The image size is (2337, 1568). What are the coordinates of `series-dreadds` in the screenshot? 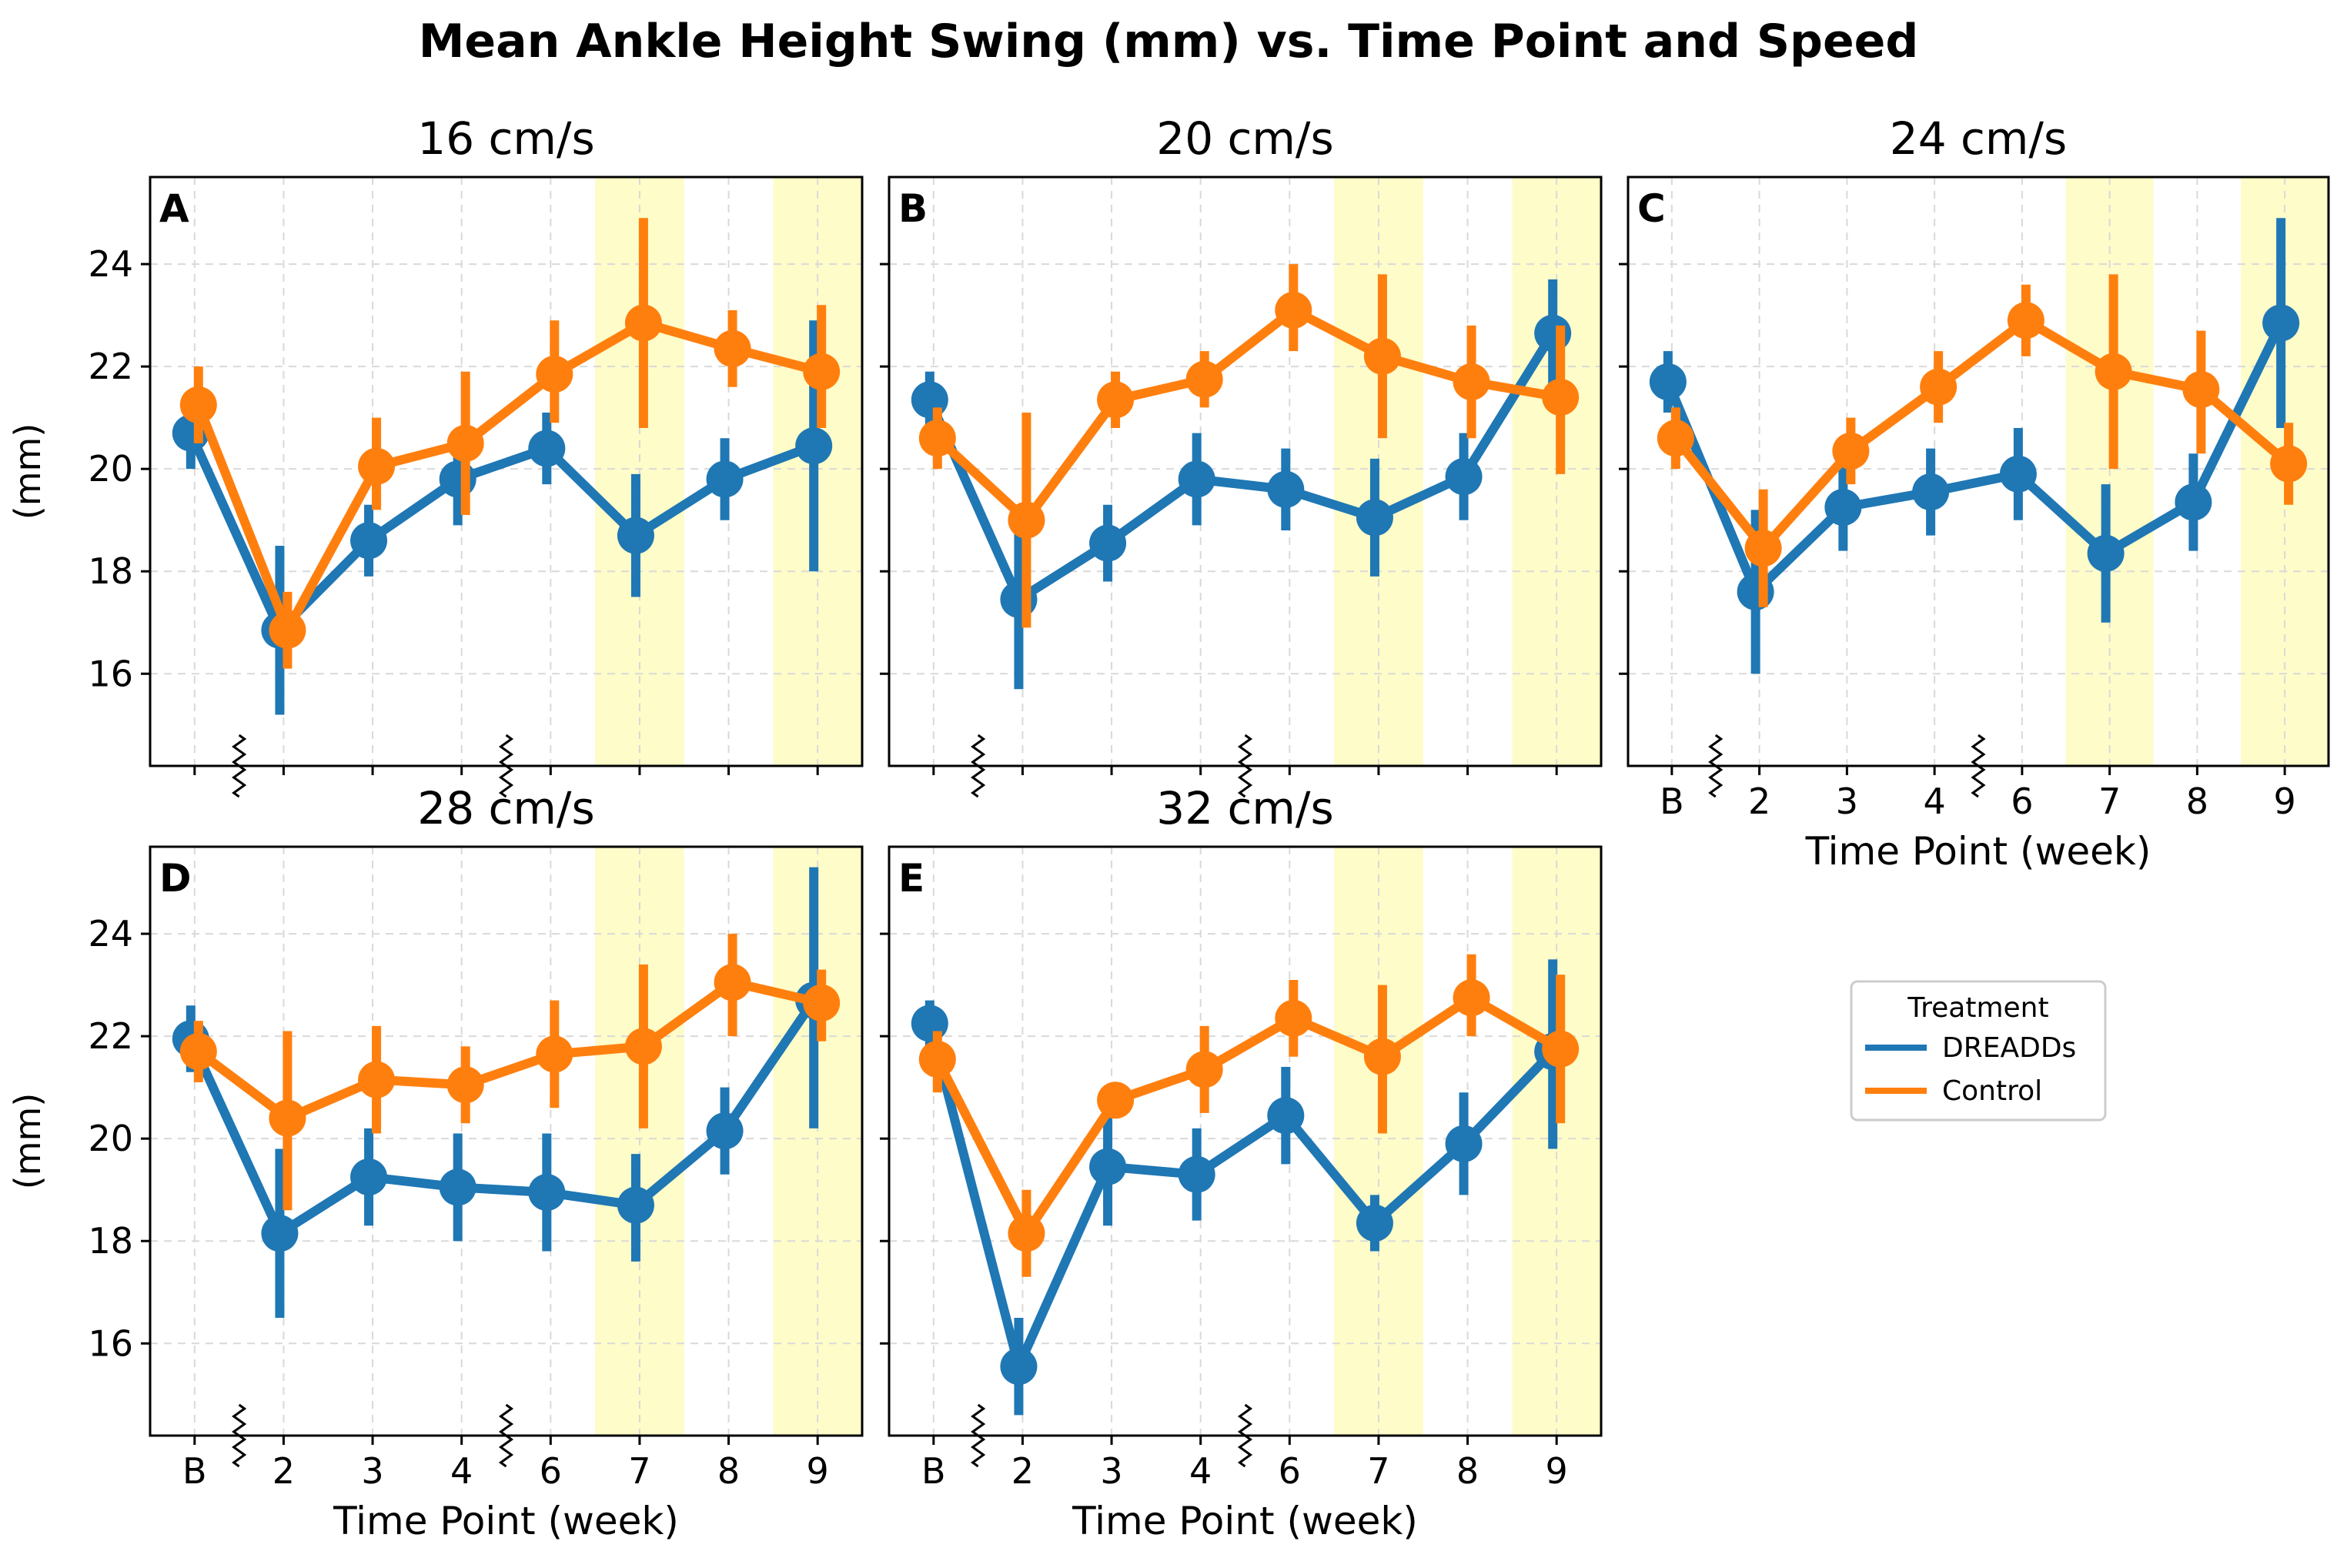 It's located at (1975, 446).